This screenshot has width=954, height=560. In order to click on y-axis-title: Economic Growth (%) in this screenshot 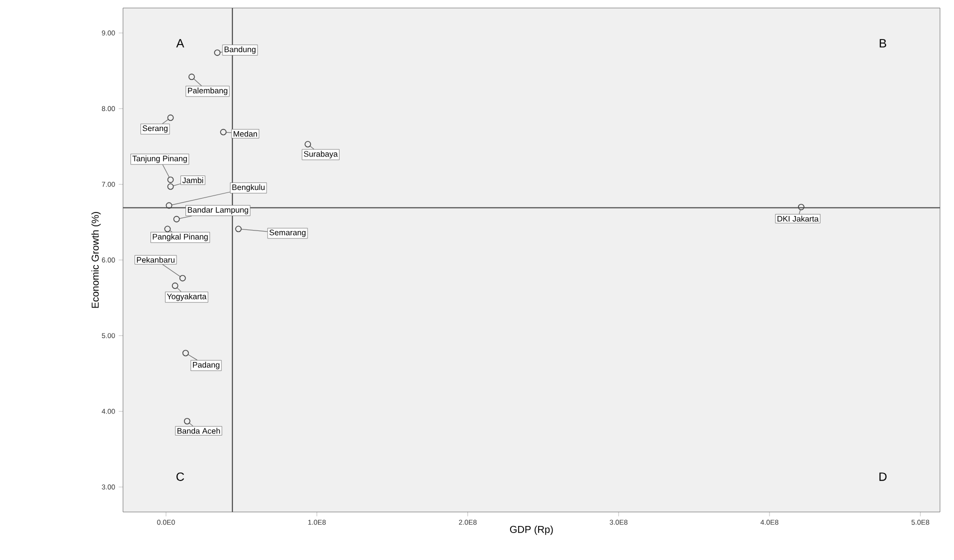, I will do `click(96, 260)`.